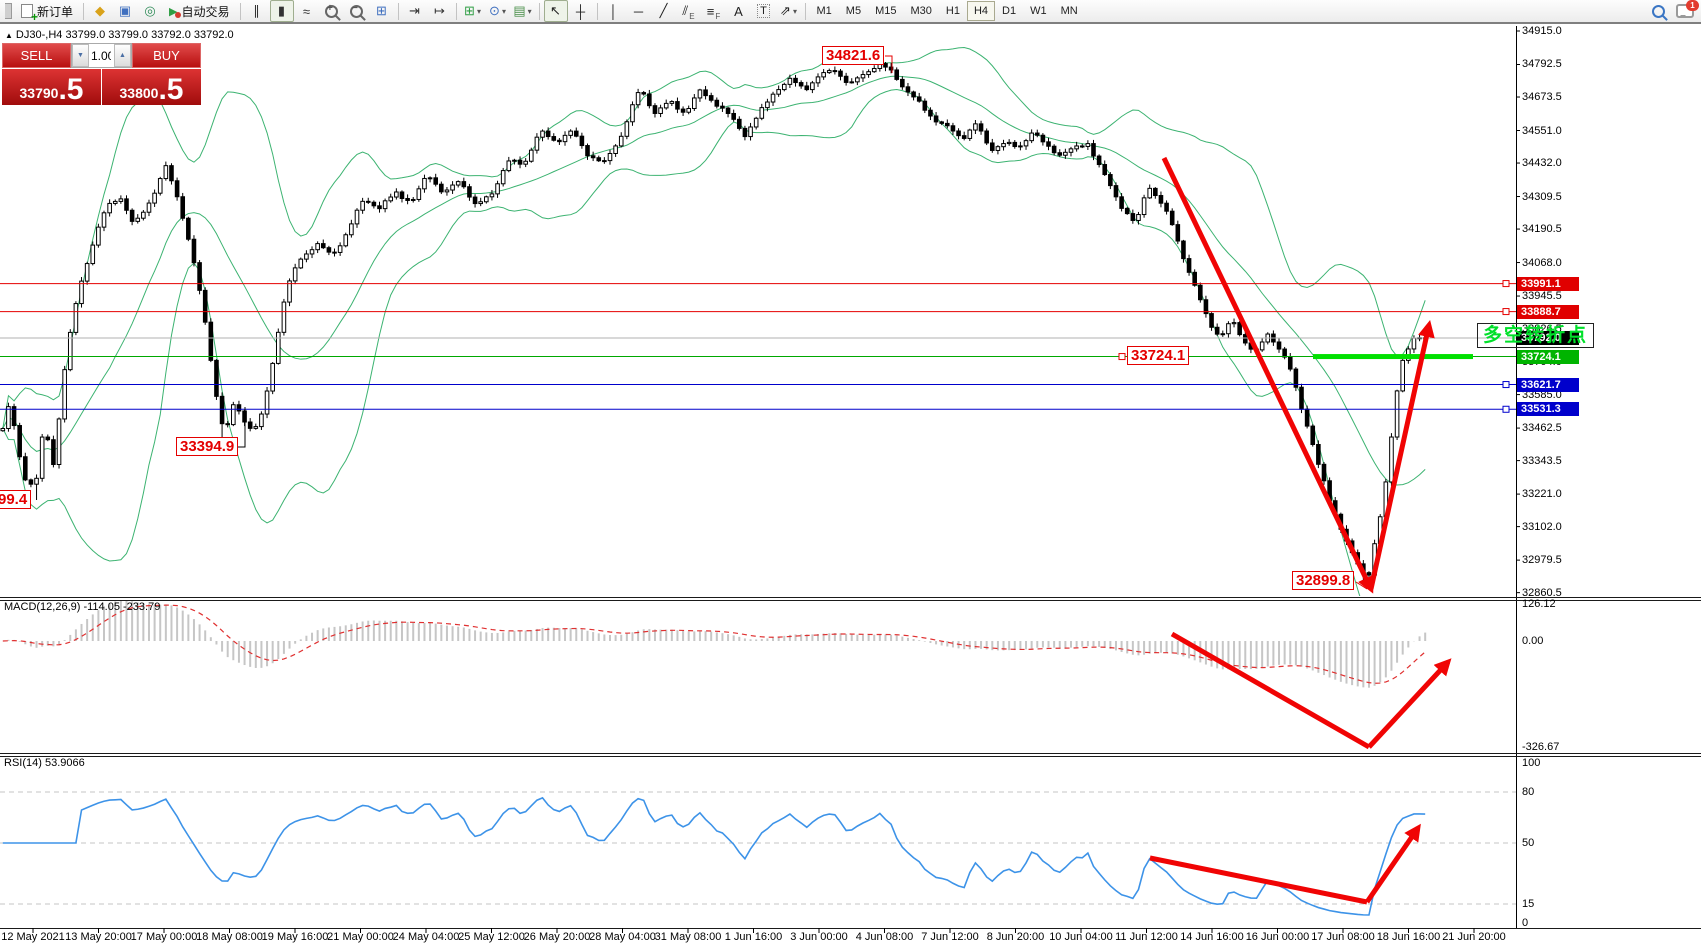 The width and height of the screenshot is (1701, 944). What do you see at coordinates (414, 10) in the screenshot?
I see `auto-scroll-icon: ⇥` at bounding box center [414, 10].